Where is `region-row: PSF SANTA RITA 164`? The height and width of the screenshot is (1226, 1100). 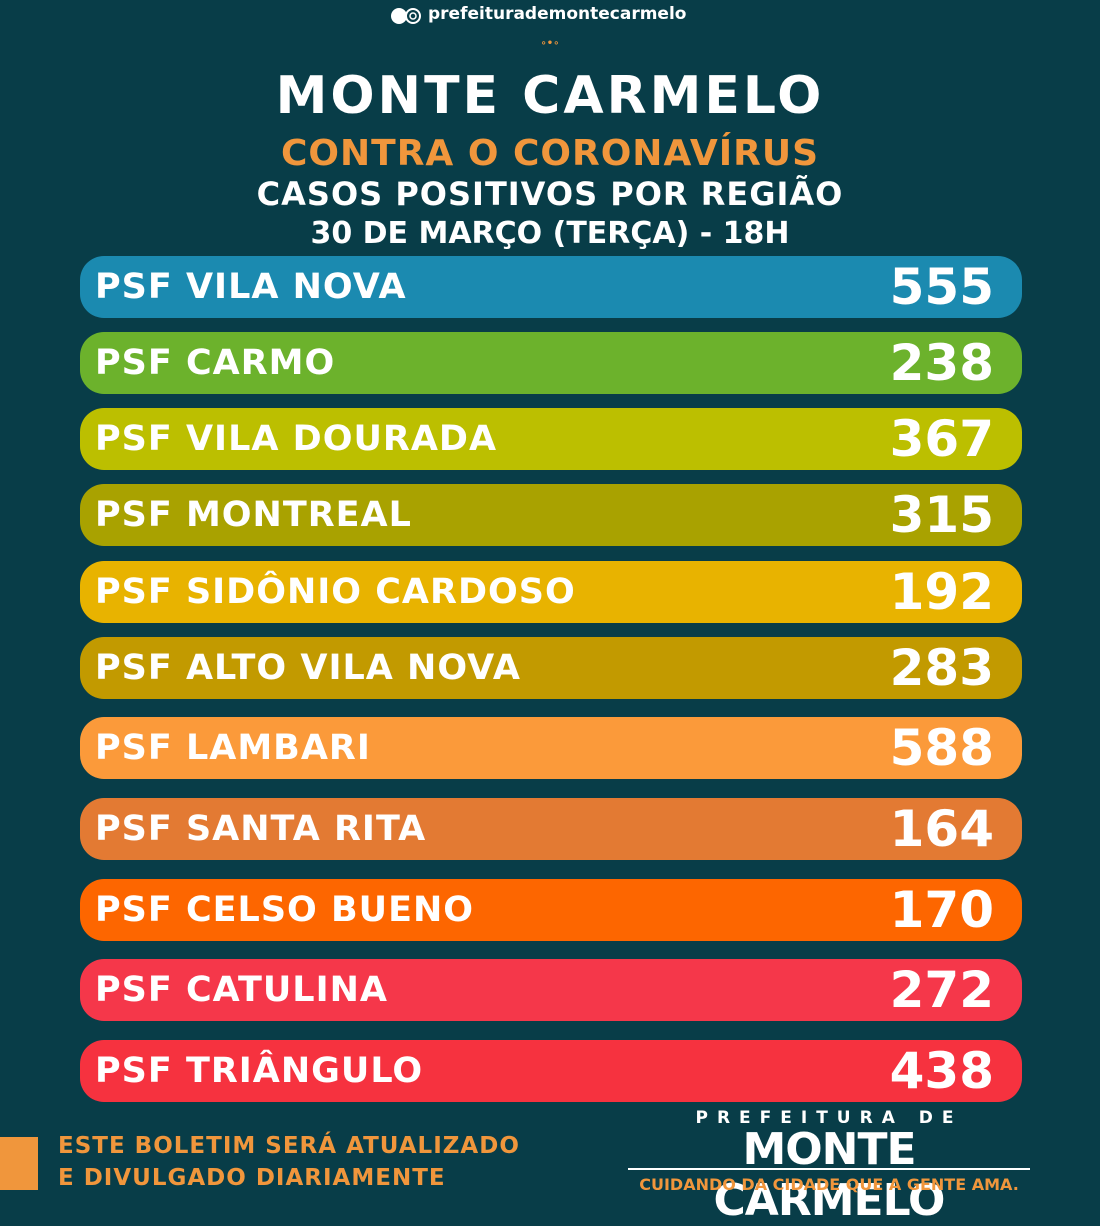
region-row: PSF SANTA RITA 164 is located at coordinates (551, 829).